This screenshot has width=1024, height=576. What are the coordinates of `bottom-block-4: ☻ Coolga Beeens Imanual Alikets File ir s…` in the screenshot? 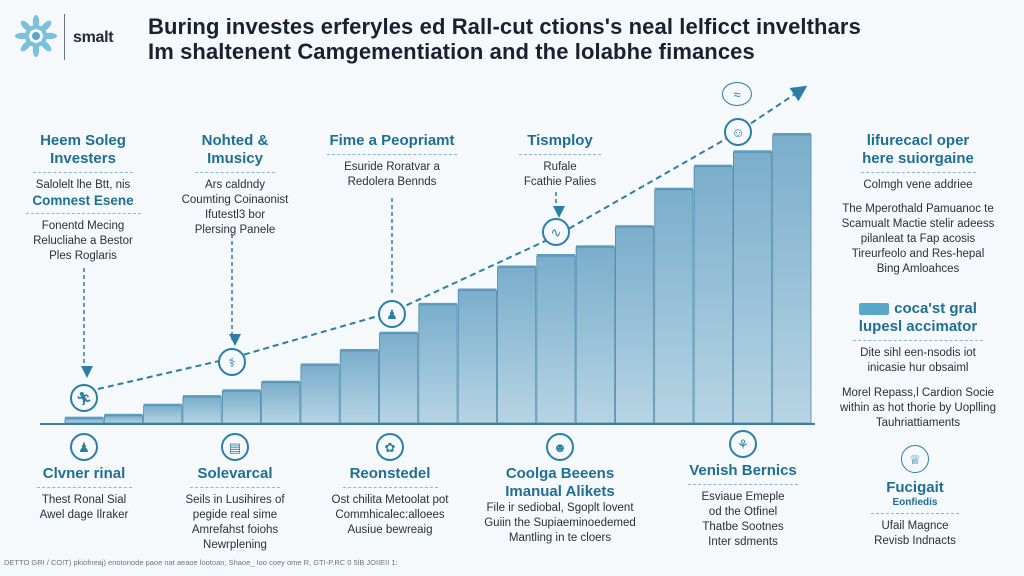 It's located at (560, 489).